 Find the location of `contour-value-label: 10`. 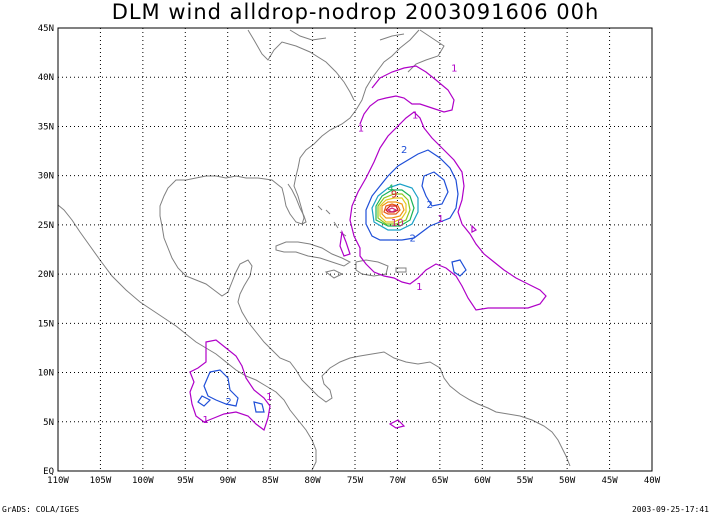

contour-value-label: 10 is located at coordinates (397, 223).